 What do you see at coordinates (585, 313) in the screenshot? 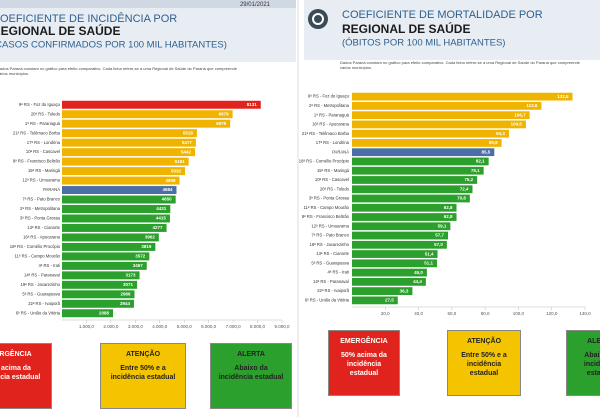
I see `x-tick-label: 140,0` at bounding box center [585, 313].